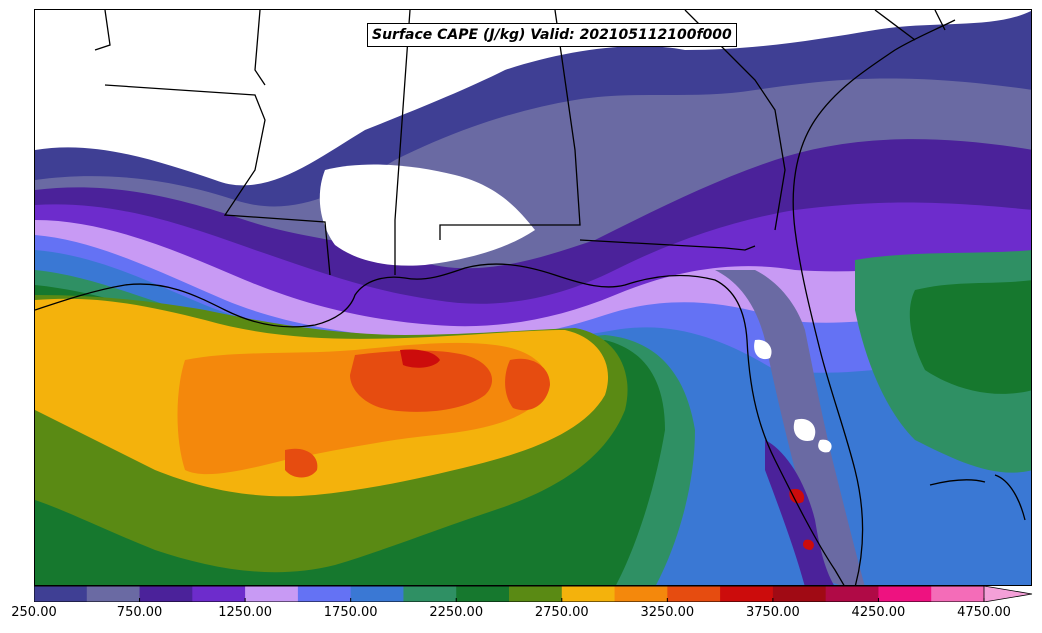 The image size is (1042, 633). What do you see at coordinates (667, 612) in the screenshot?
I see `colorbar-tick-label: 3250.00` at bounding box center [667, 612].